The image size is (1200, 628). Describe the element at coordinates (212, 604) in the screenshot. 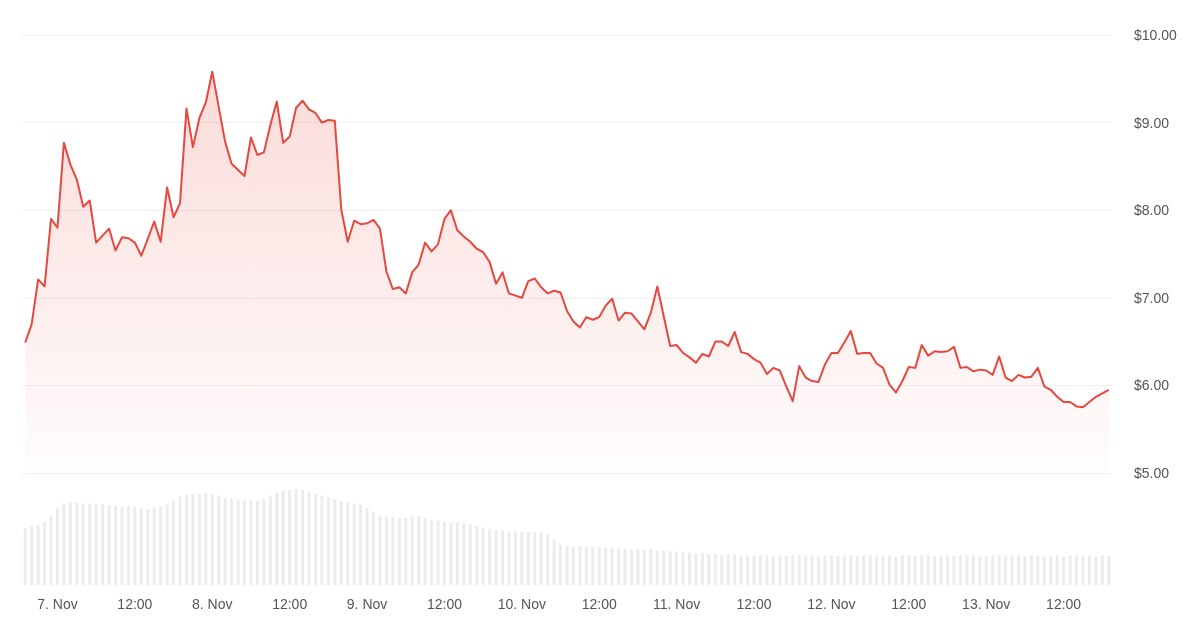

I see `x-tick-label: 8. Nov` at that location.